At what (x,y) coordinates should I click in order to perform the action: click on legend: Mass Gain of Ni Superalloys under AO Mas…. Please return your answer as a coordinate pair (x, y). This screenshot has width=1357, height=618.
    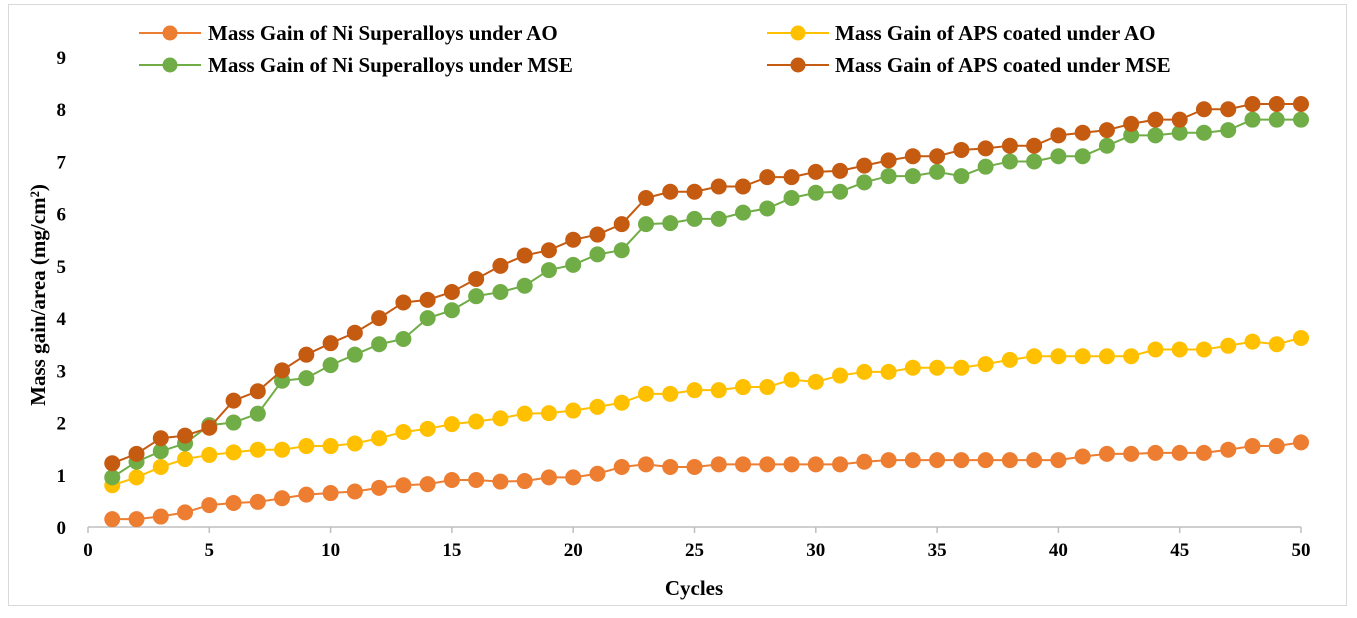
    Looking at the image, I should click on (655, 49).